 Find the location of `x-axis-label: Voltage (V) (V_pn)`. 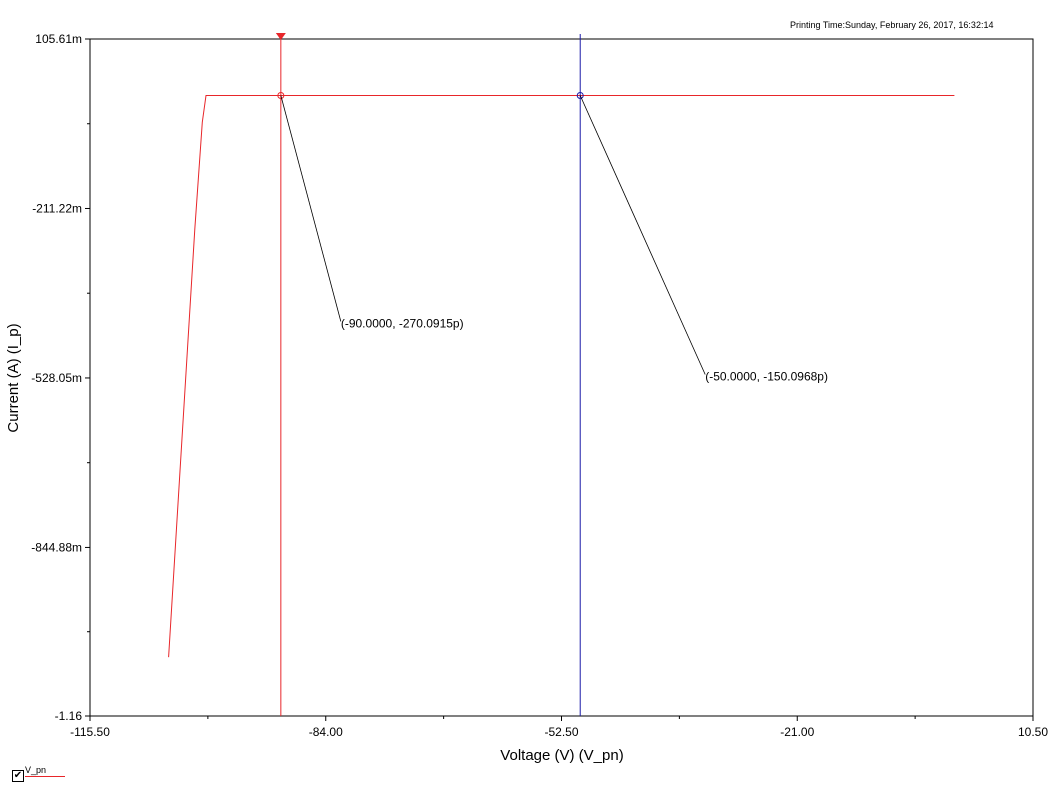

x-axis-label: Voltage (V) (V_pn) is located at coordinates (561, 755).